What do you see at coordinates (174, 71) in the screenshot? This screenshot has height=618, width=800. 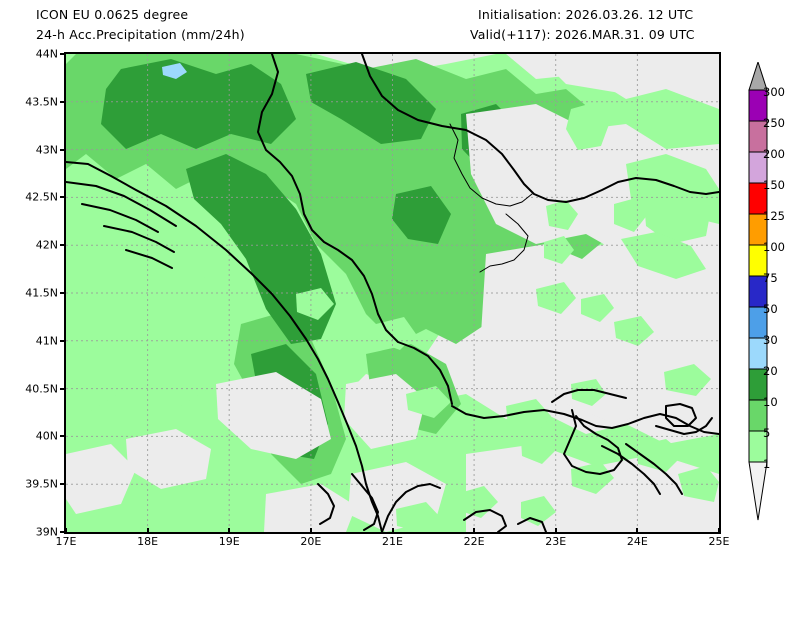 I see `contour-band-20-30mm` at bounding box center [174, 71].